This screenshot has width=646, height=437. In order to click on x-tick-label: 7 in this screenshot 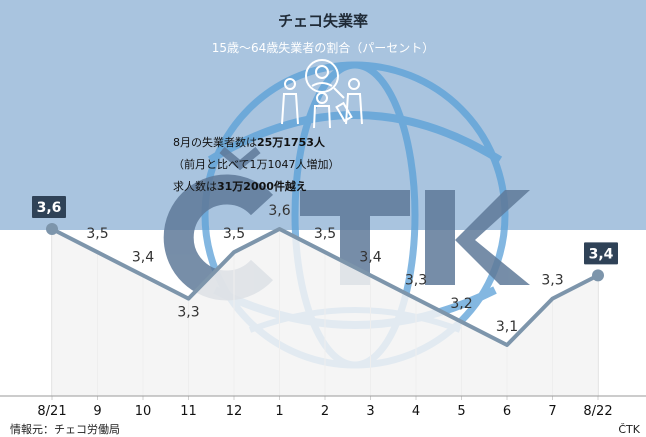, I will do `click(552, 411)`.